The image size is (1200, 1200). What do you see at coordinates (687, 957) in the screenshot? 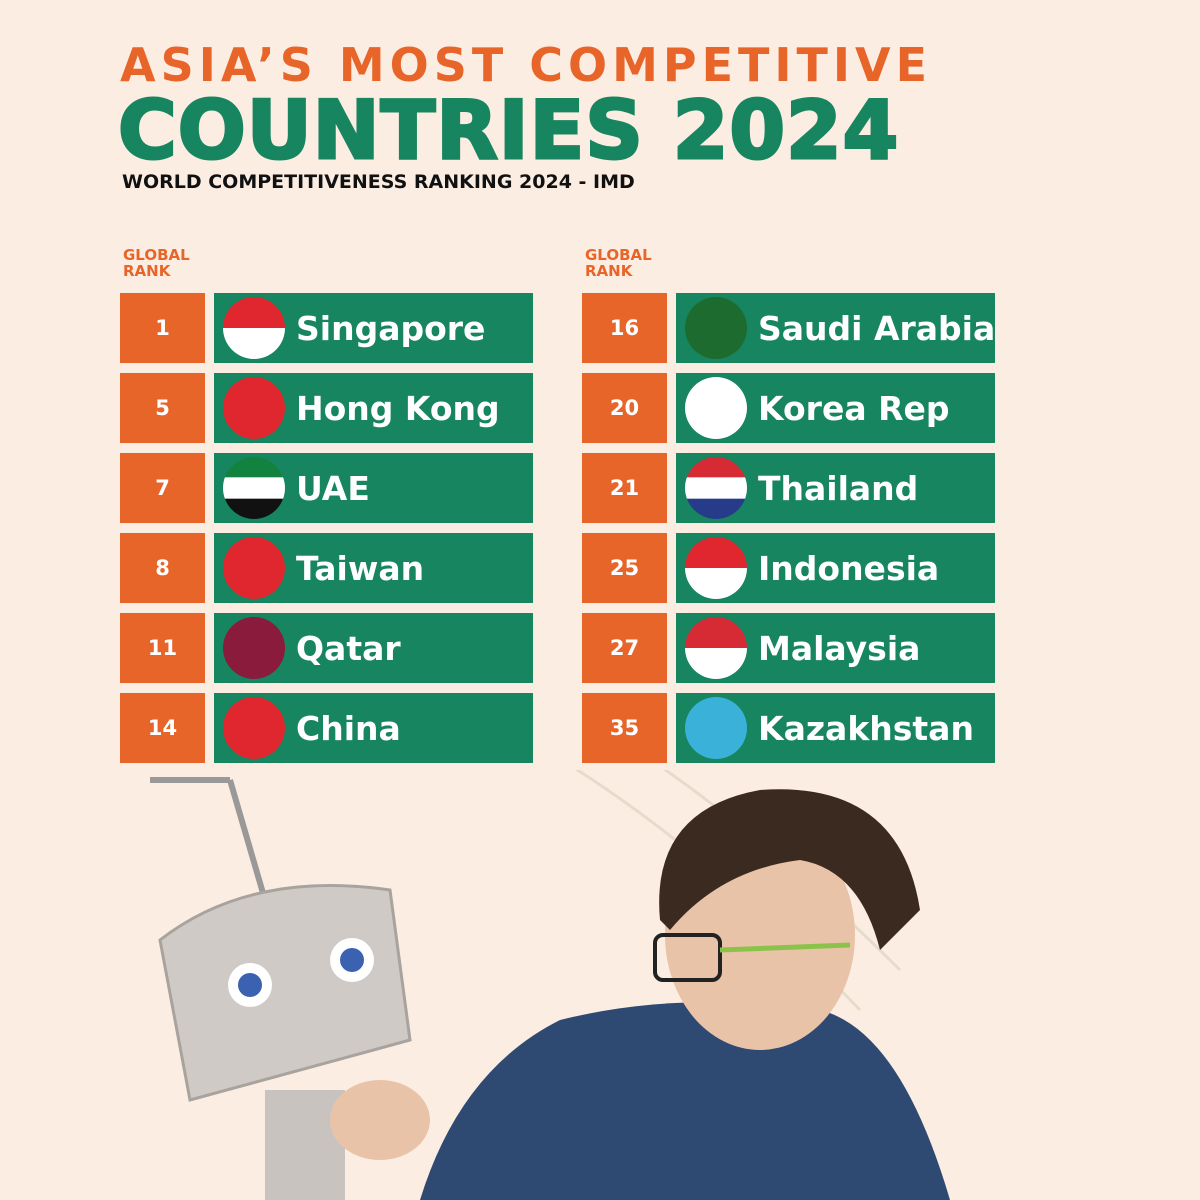
I see `glasses` at bounding box center [687, 957].